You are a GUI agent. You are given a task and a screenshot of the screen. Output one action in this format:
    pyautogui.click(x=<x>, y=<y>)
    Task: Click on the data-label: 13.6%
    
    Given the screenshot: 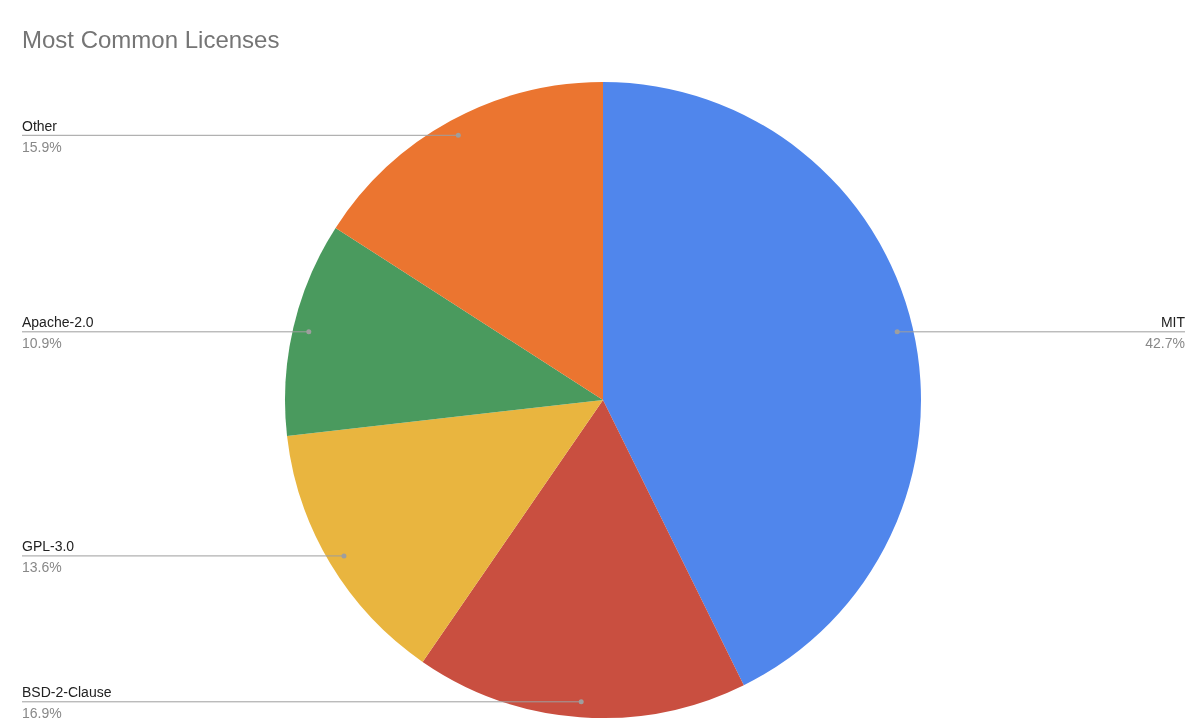 What is the action you would take?
    pyautogui.click(x=42, y=567)
    